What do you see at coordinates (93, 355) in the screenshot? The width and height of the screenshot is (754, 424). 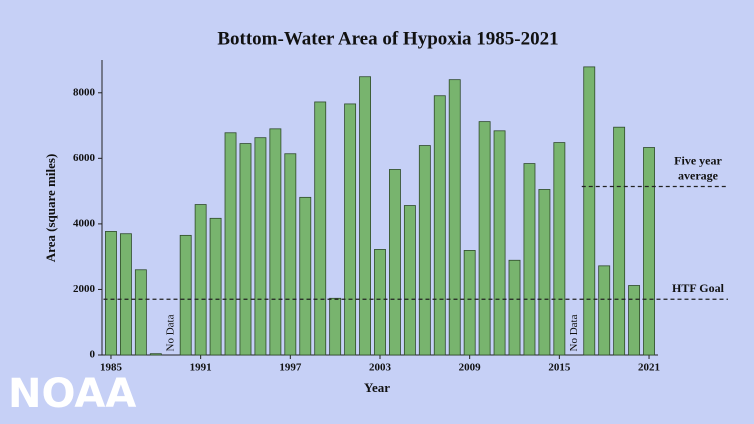 I see `y-tick-label: 0` at bounding box center [93, 355].